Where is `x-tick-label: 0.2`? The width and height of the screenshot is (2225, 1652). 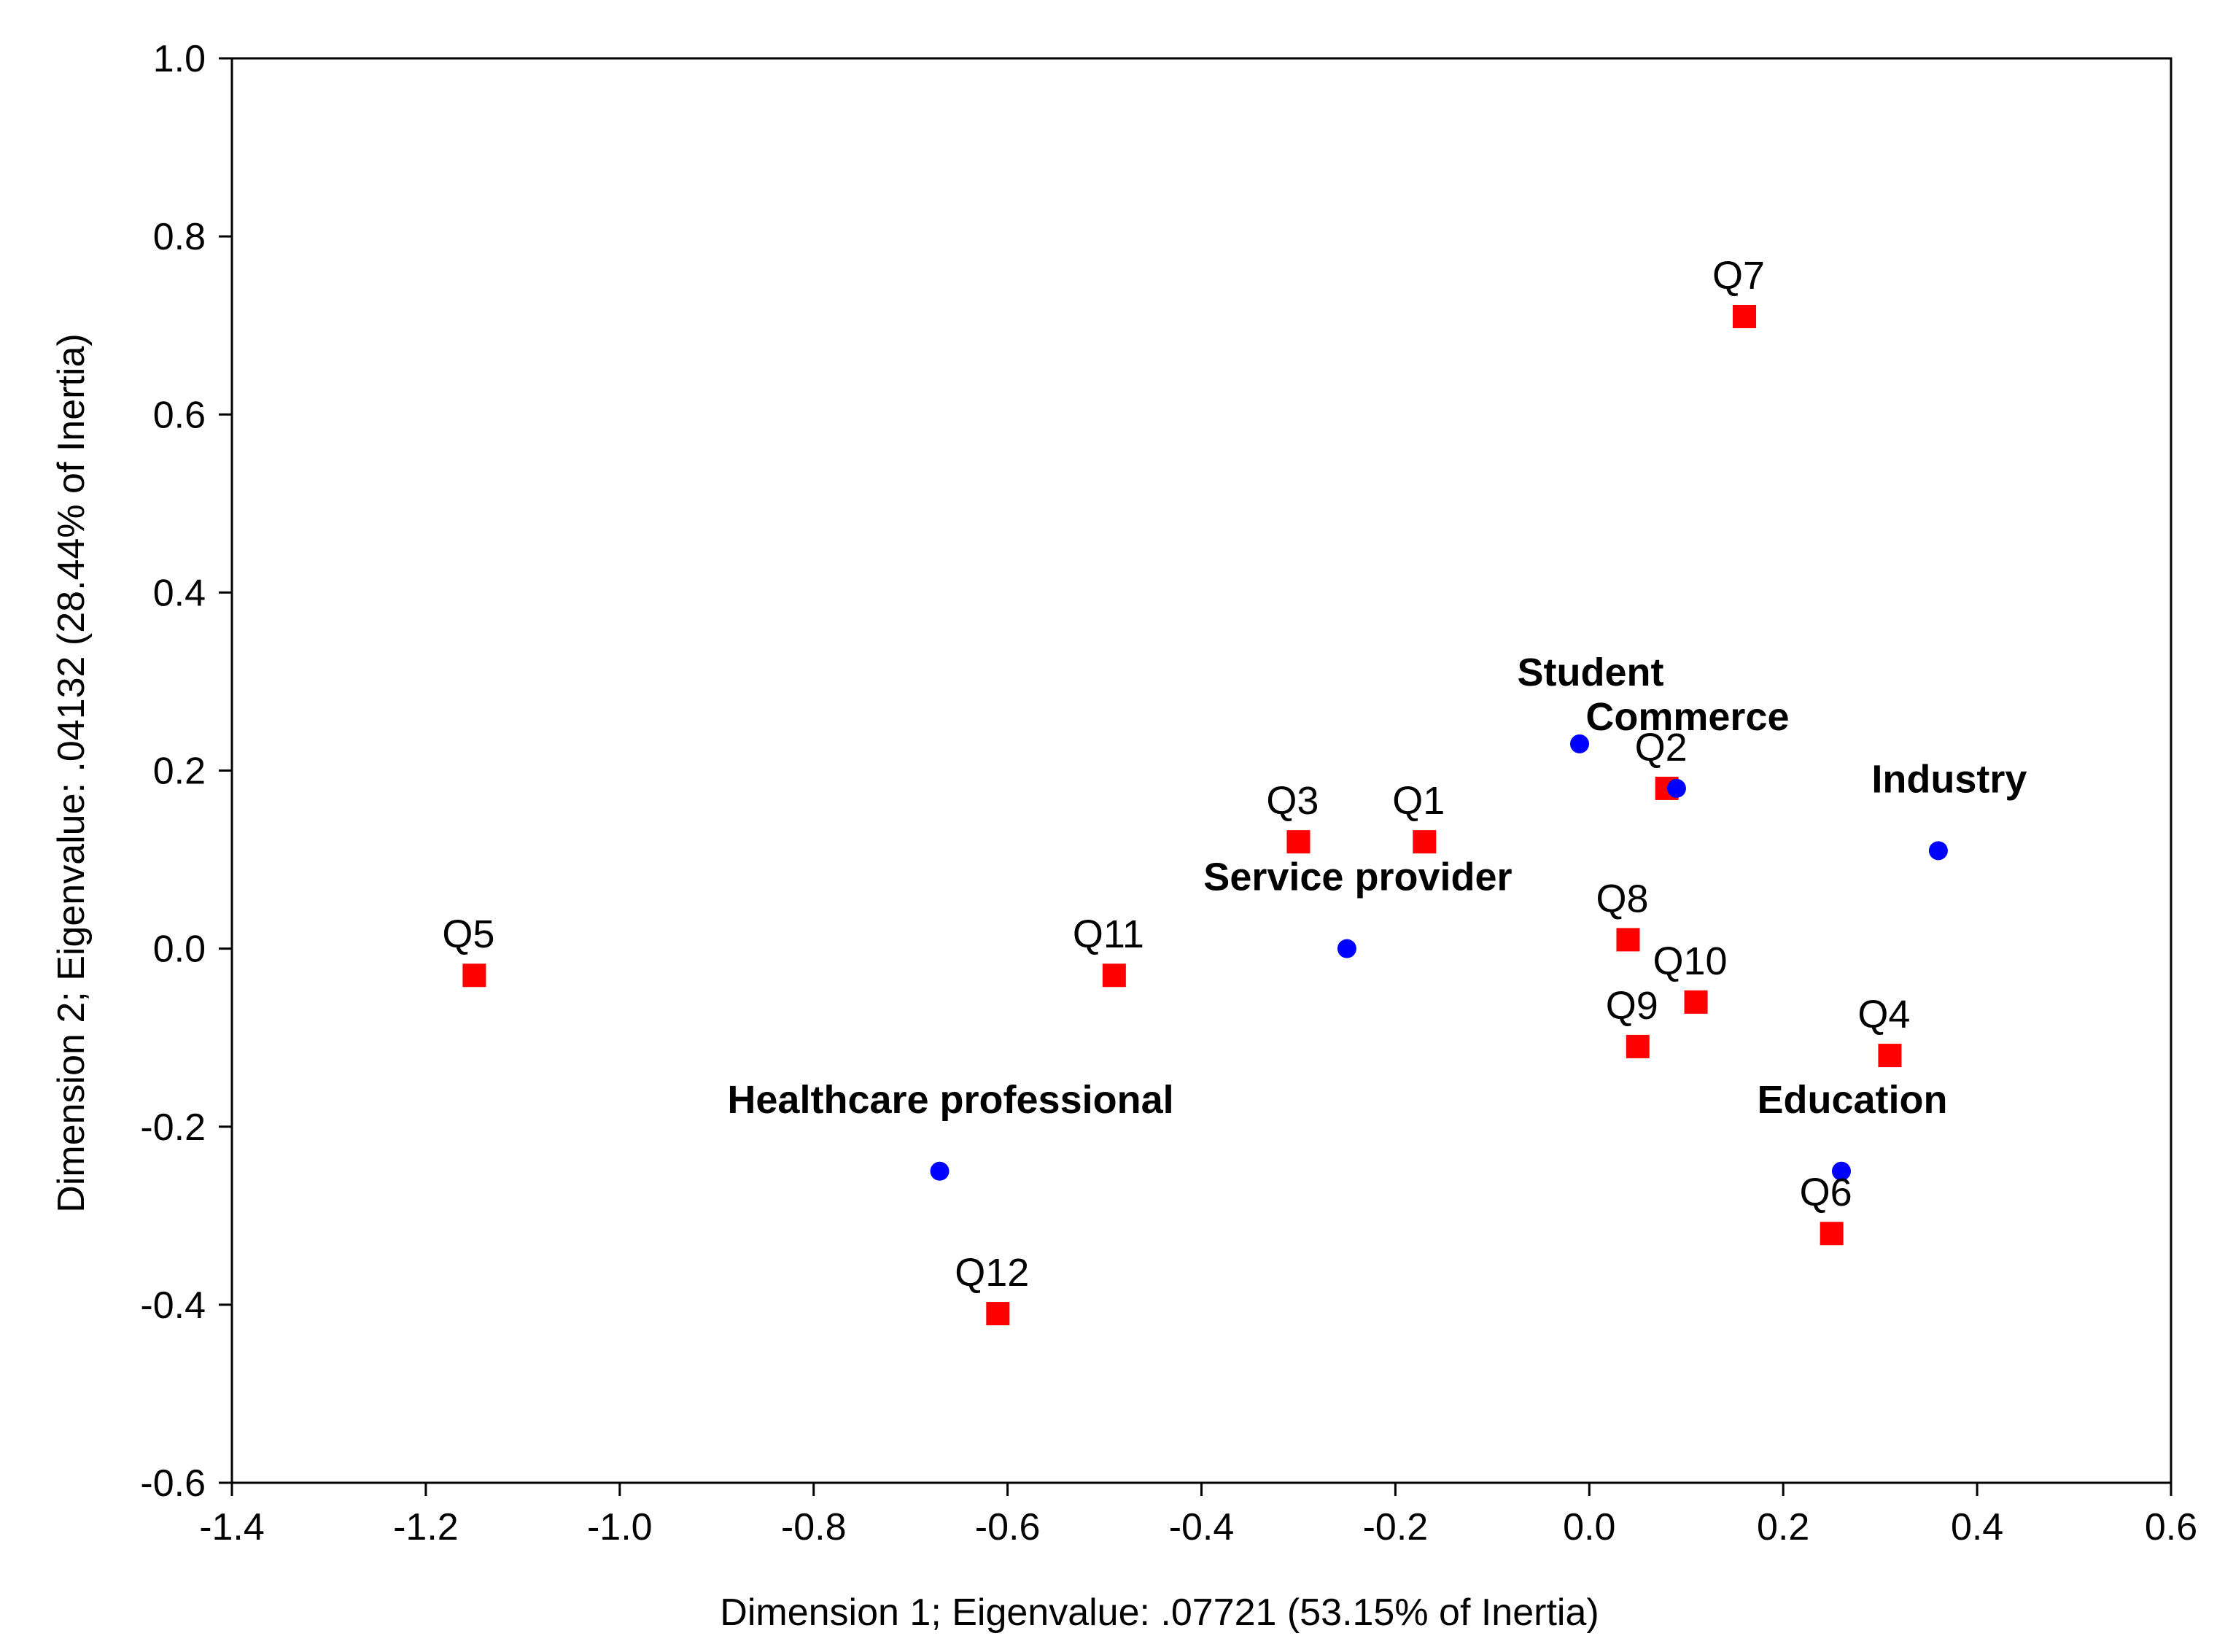
x-tick-label: 0.2 is located at coordinates (1783, 1527).